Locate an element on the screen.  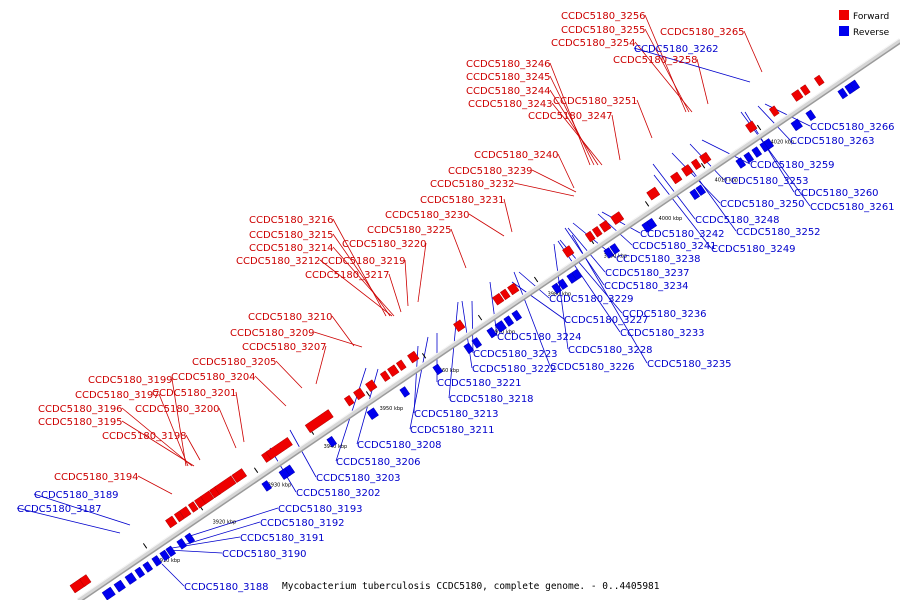
reverse-gene-label: CCDC5180_3222 is located at coordinates (514, 369).